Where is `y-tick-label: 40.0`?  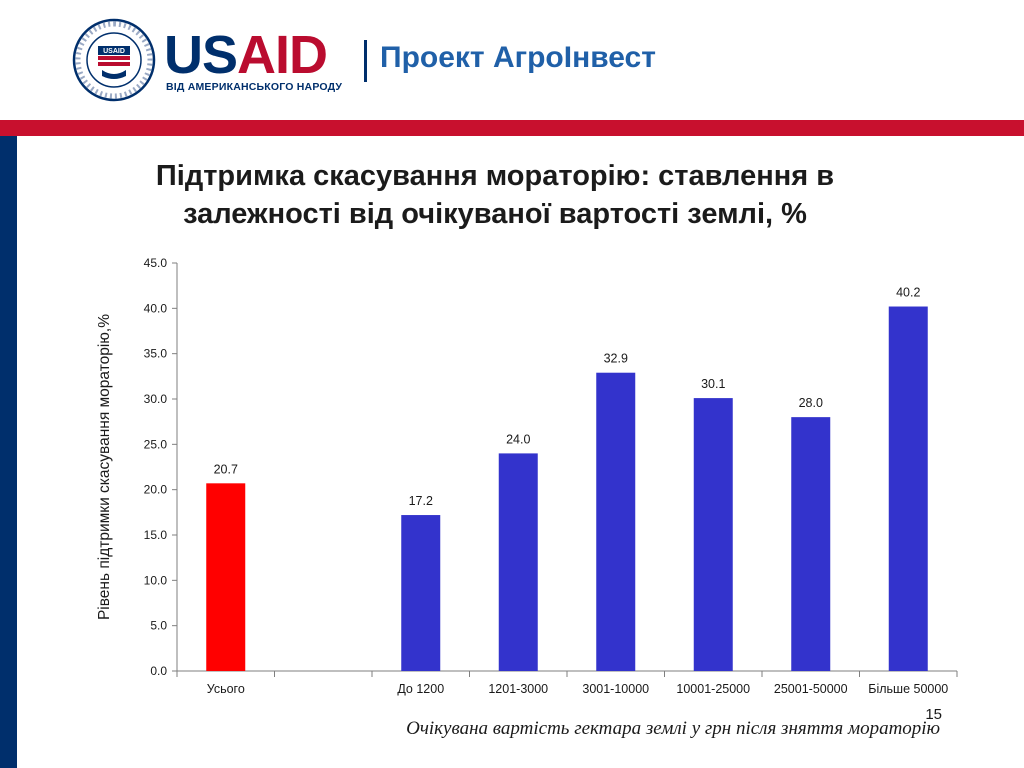
y-tick-label: 40.0 is located at coordinates (156, 308).